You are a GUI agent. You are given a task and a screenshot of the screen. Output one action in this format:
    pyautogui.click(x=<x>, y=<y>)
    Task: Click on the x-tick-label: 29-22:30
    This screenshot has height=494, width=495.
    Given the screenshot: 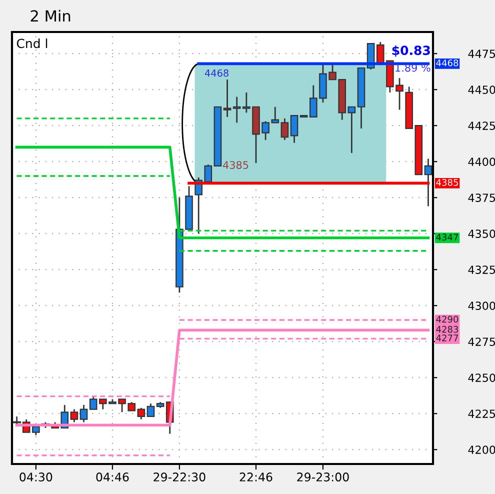 What is the action you would take?
    pyautogui.click(x=180, y=477)
    